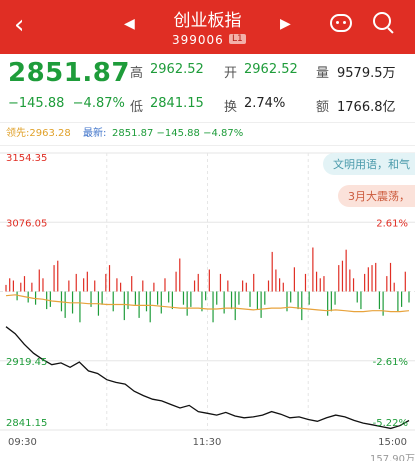  What do you see at coordinates (369, 164) in the screenshot?
I see `comment-bubble: 文明用语，和气` at bounding box center [369, 164].